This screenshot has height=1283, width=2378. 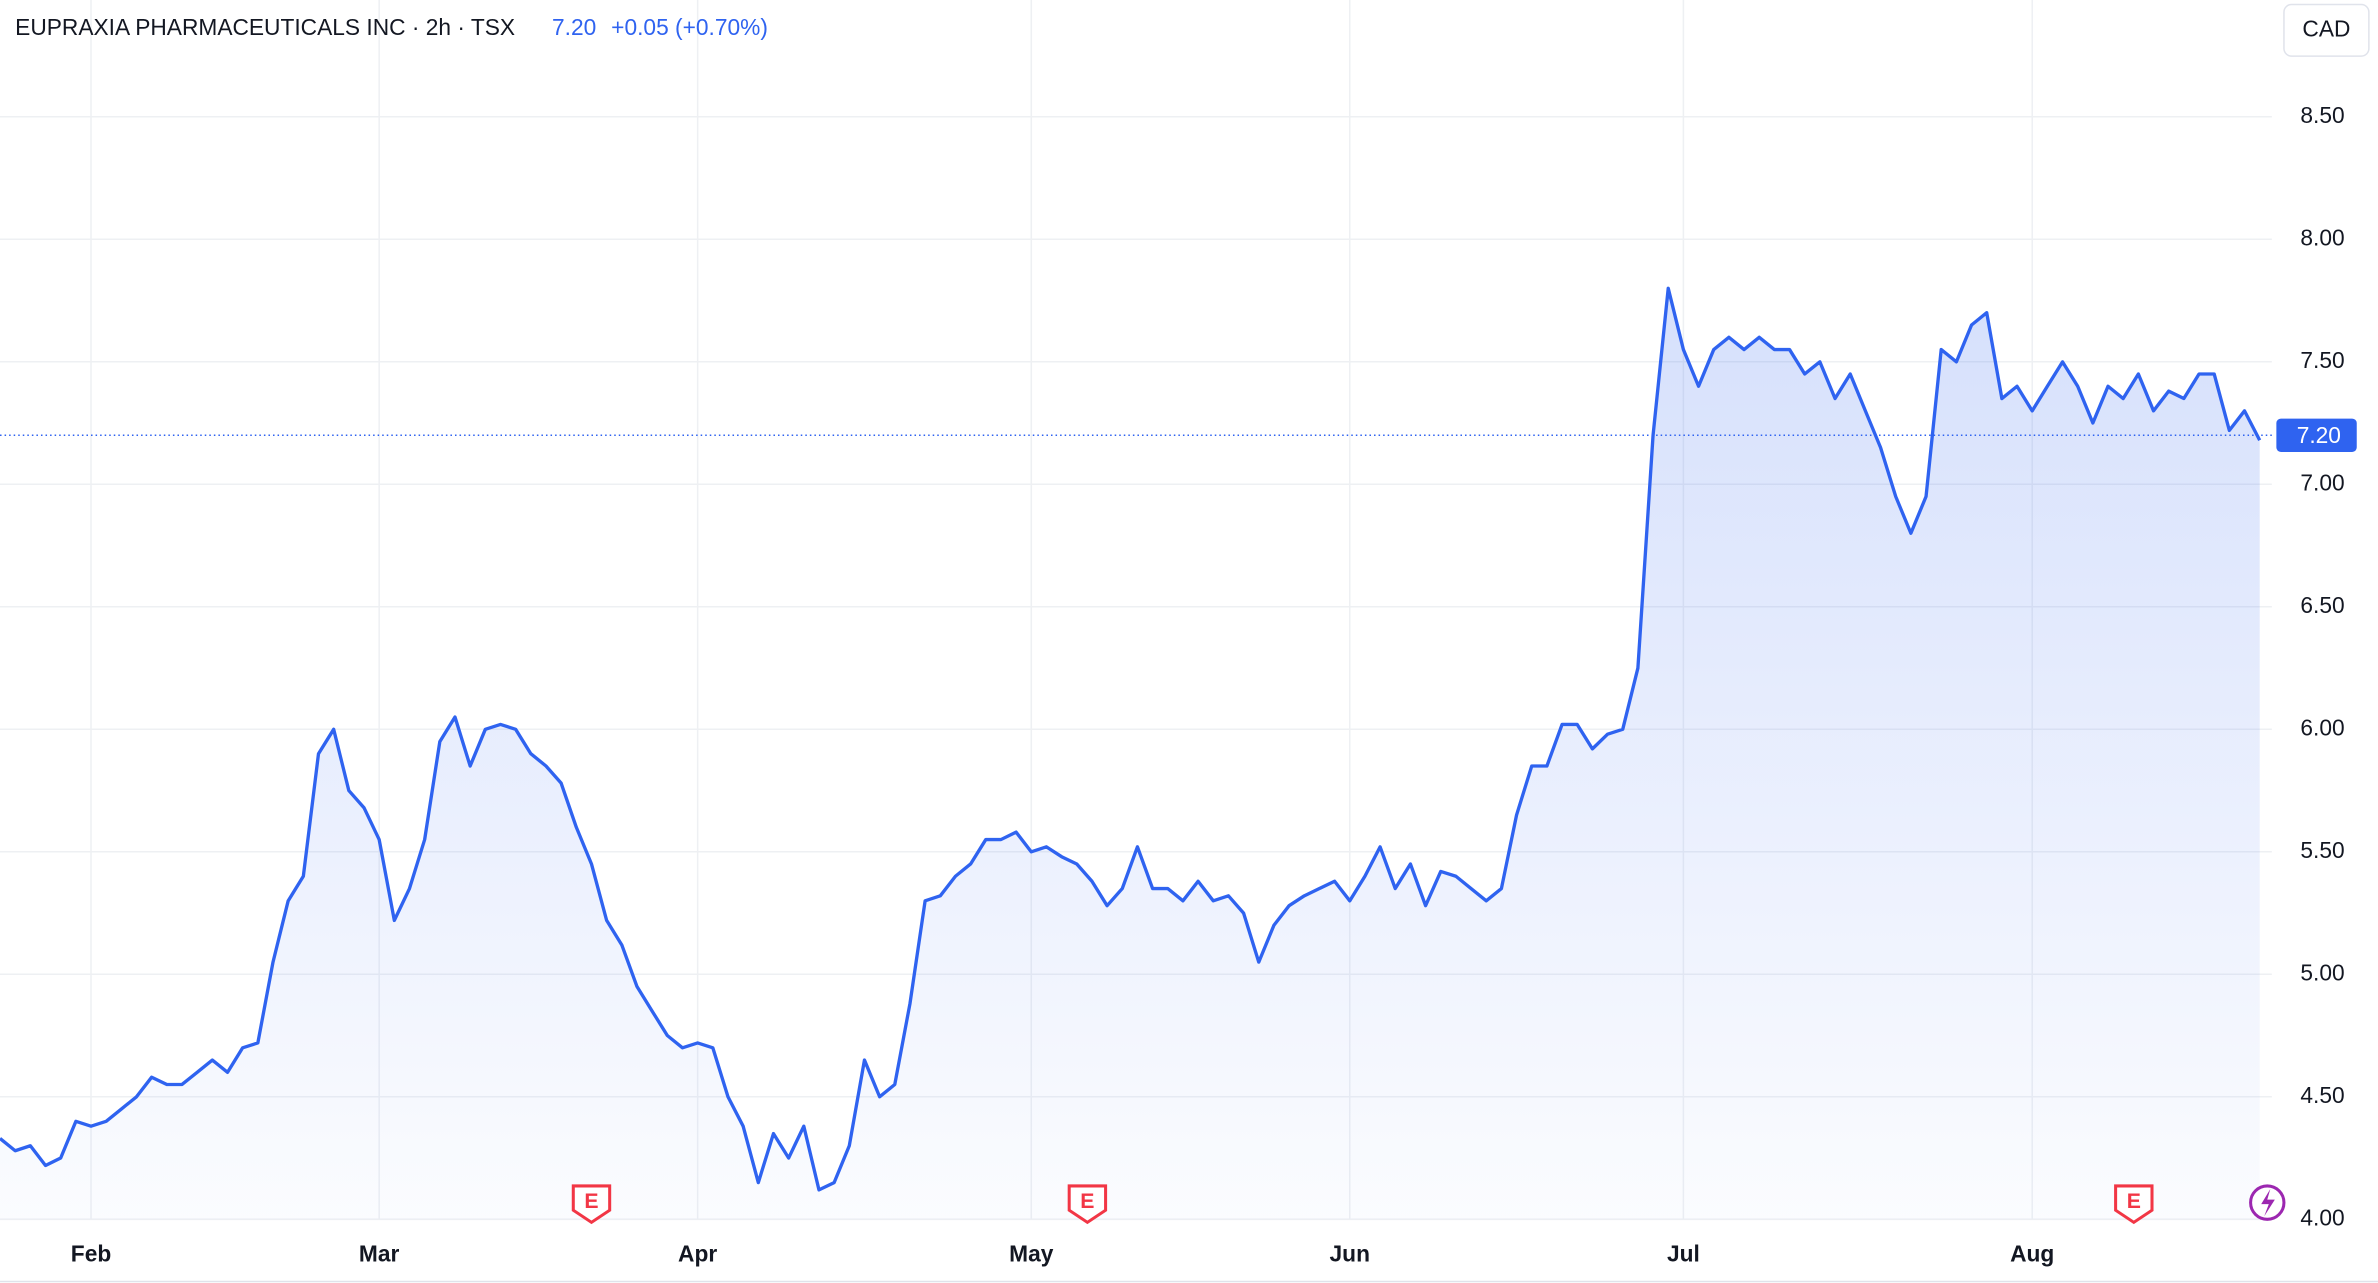 What do you see at coordinates (1031, 1254) in the screenshot?
I see `x-tick-label: May` at bounding box center [1031, 1254].